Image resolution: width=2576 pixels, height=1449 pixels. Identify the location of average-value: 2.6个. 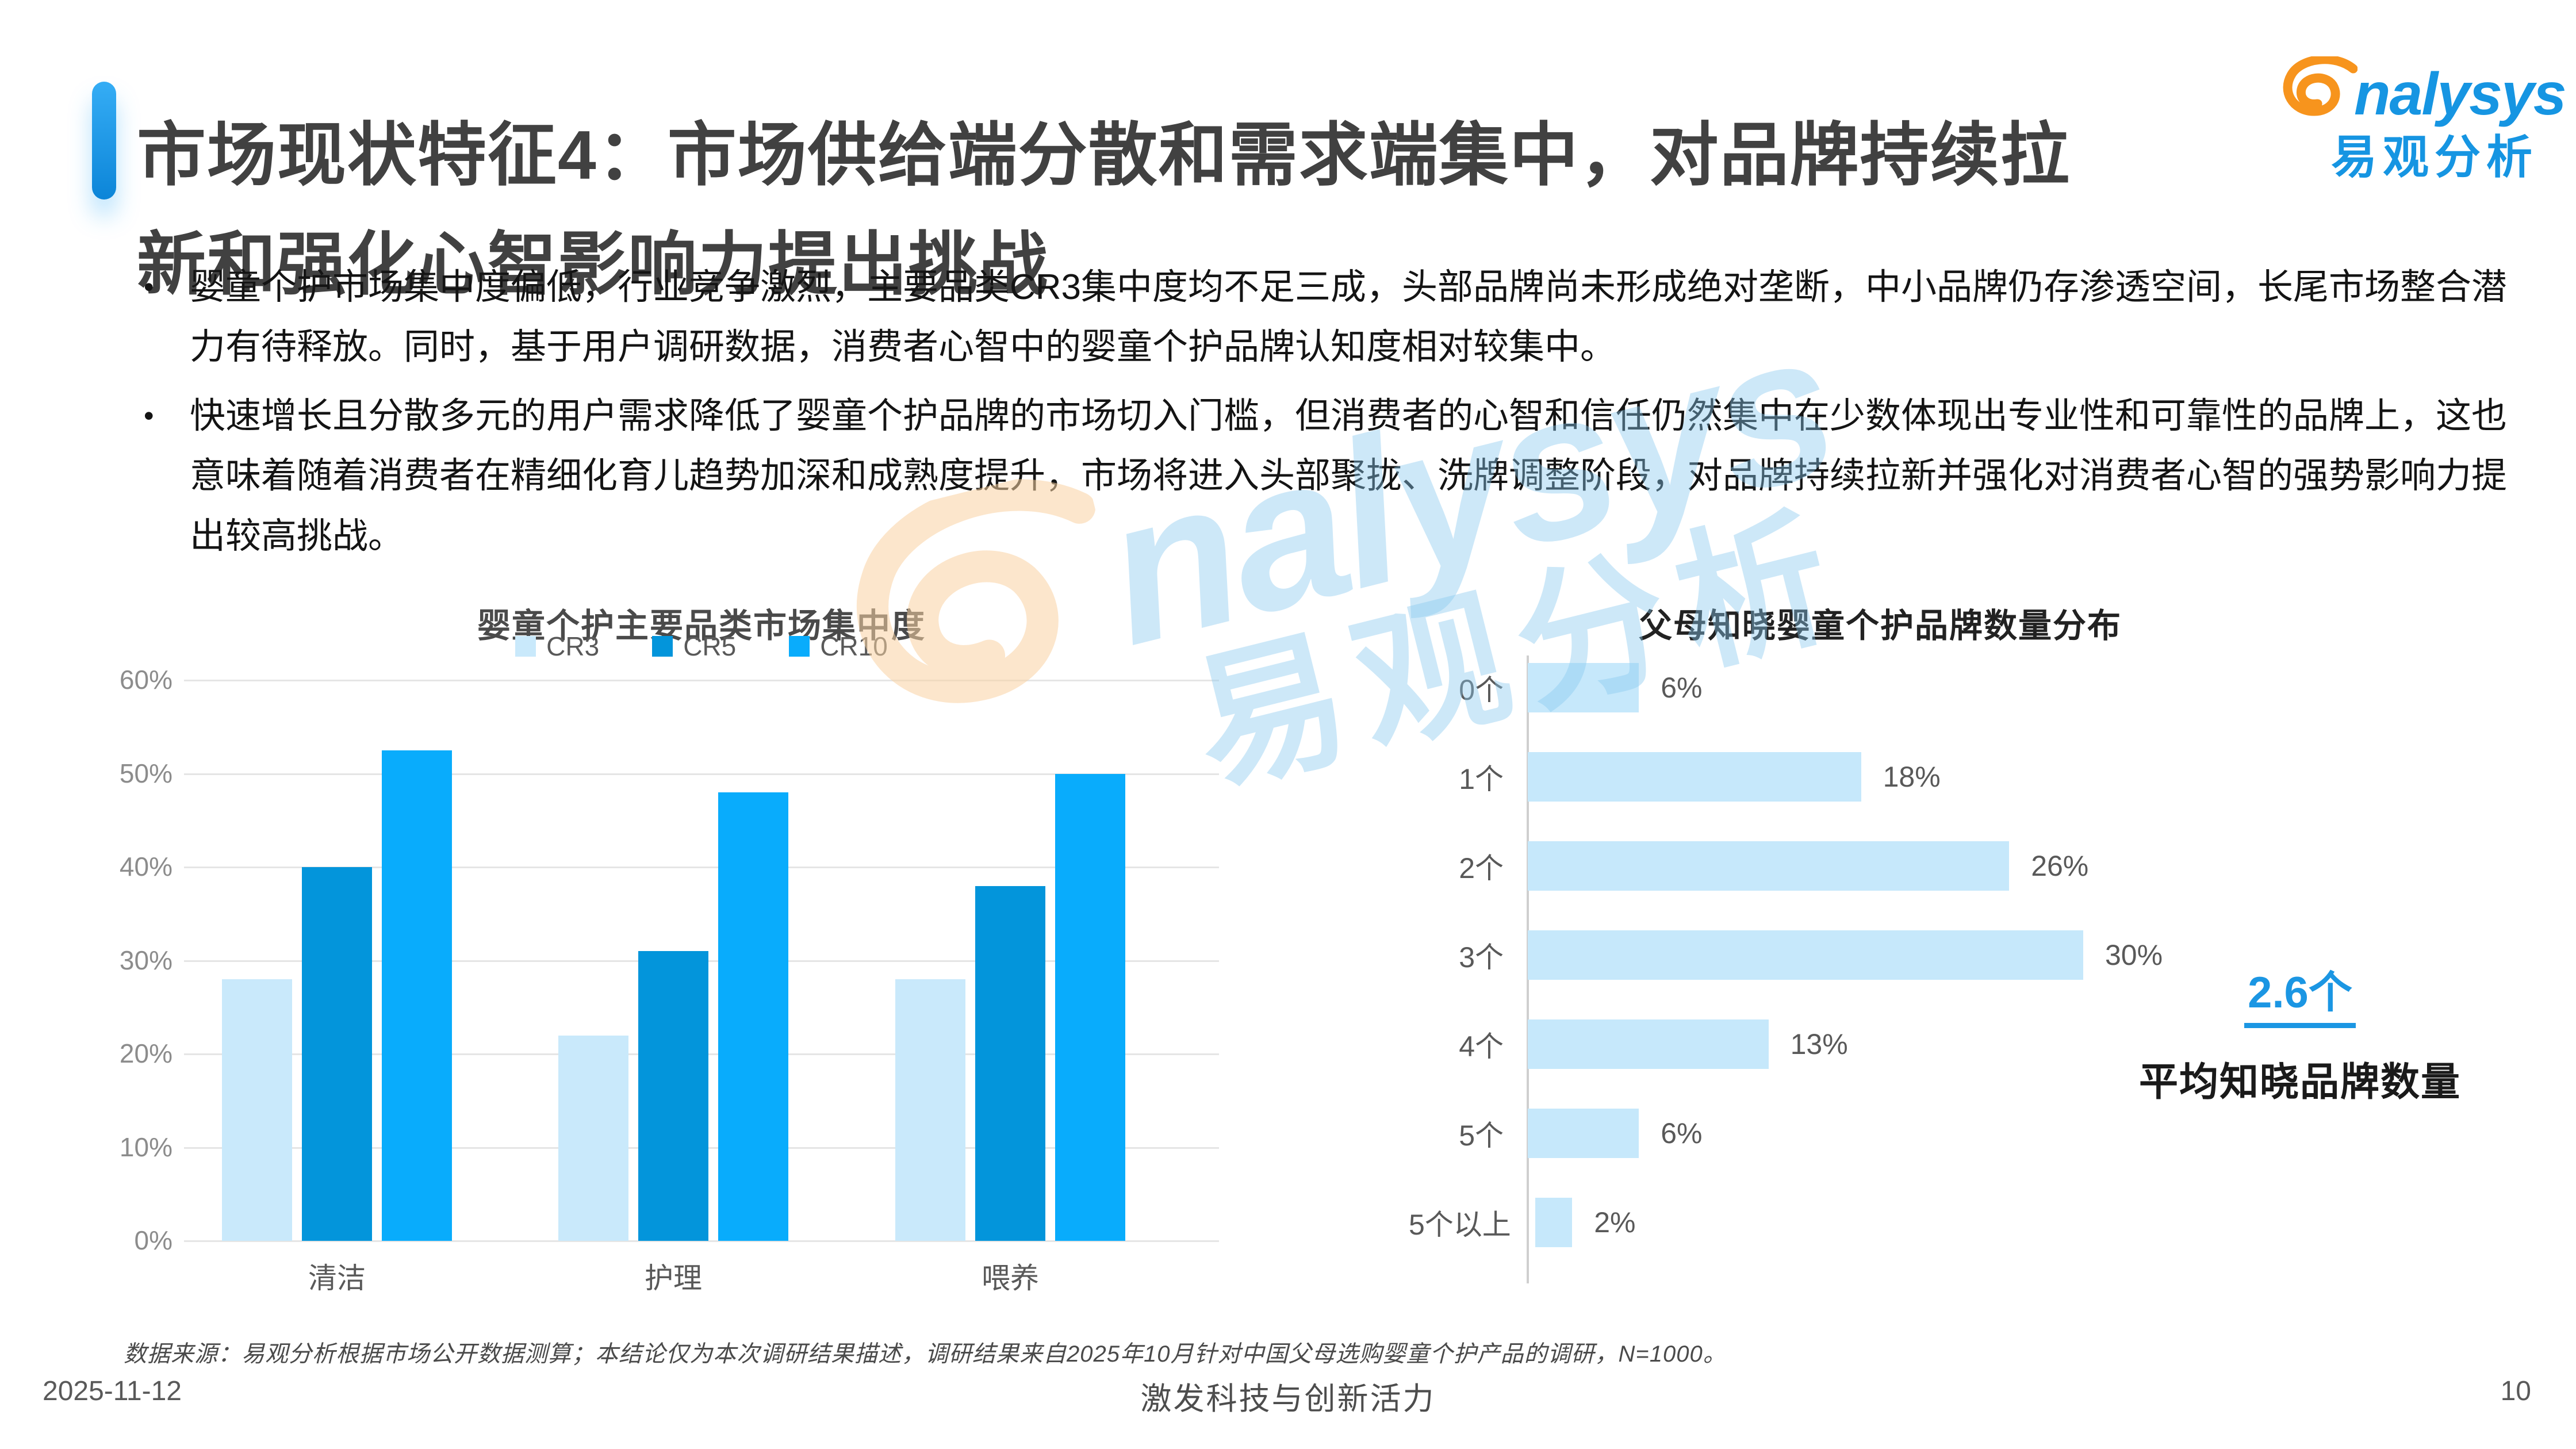
(2300, 998).